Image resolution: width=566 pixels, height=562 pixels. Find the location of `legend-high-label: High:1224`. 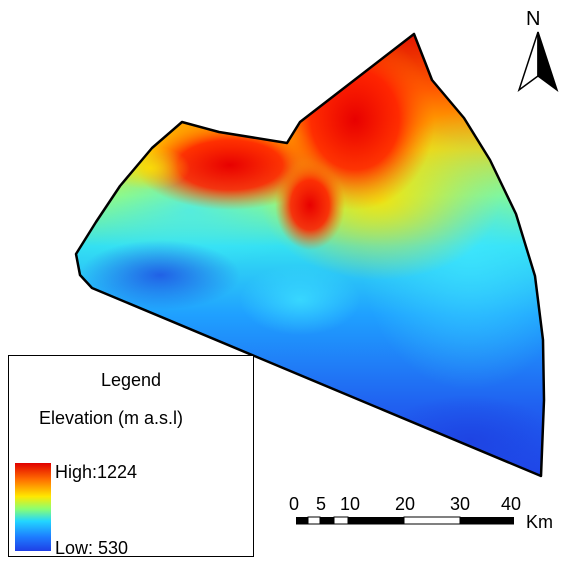

legend-high-label: High:1224 is located at coordinates (96, 472).